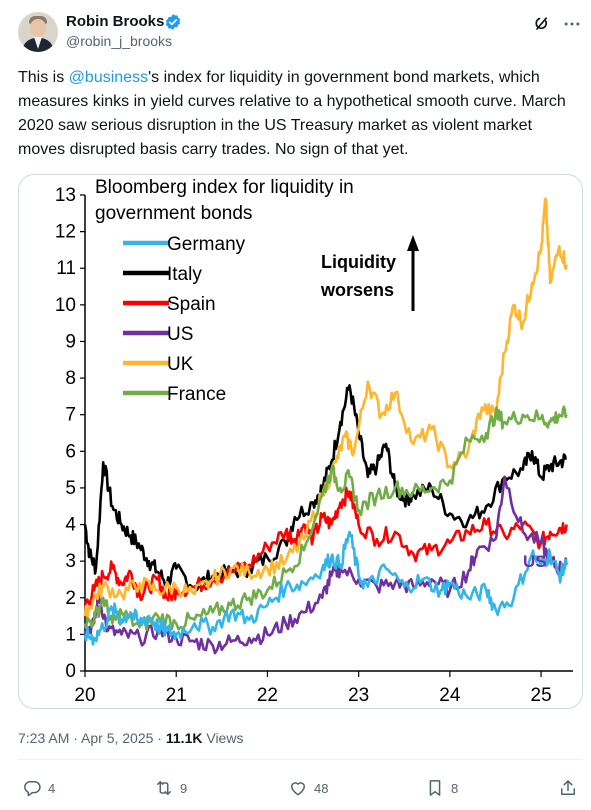 Image resolution: width=591 pixels, height=810 pixels. What do you see at coordinates (267, 695) in the screenshot?
I see `x-tick-label: 22` at bounding box center [267, 695].